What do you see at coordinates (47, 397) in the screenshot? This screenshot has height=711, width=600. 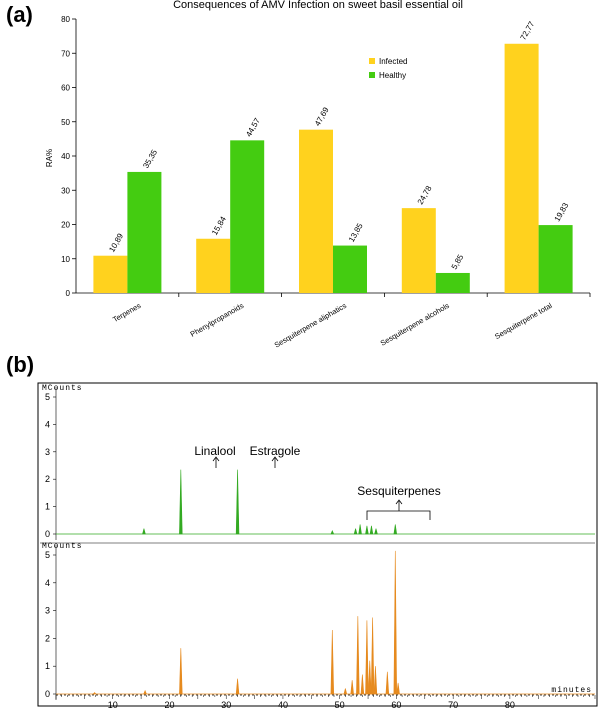 I see `y-tick-label: 5` at bounding box center [47, 397].